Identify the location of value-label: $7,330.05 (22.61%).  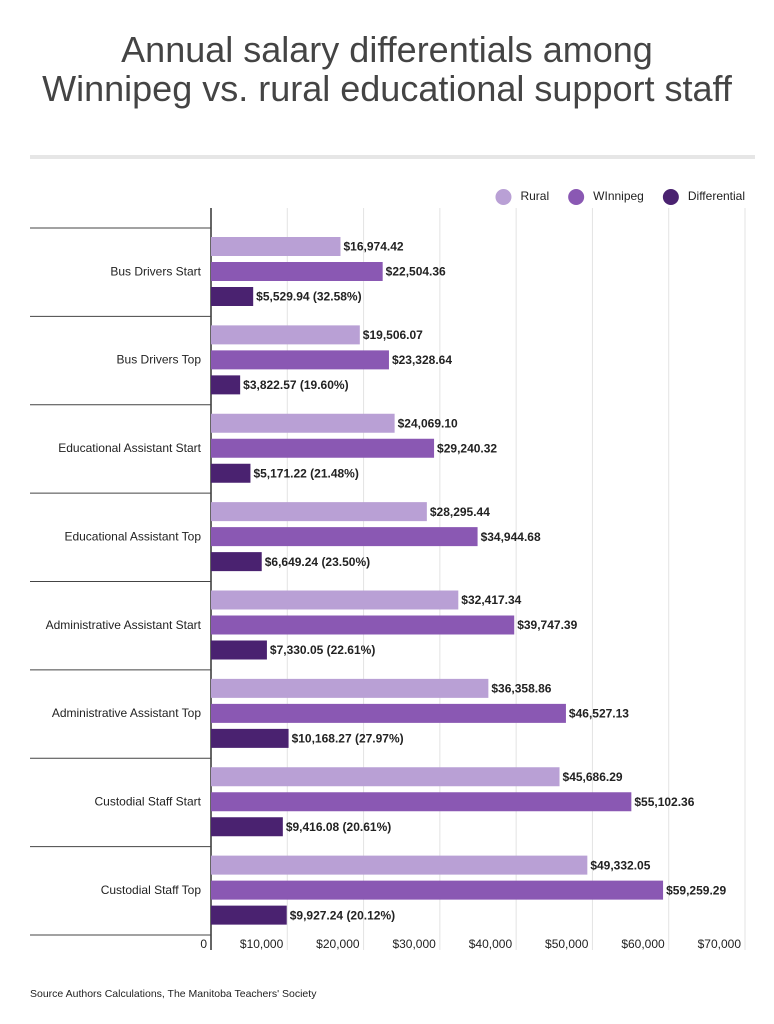
(322, 650).